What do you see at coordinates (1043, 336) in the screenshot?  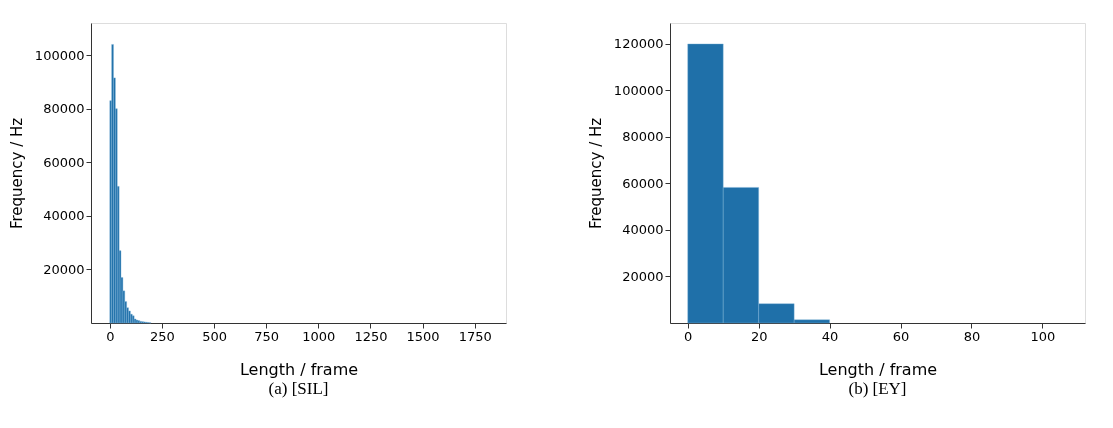 I see `x-tick-label: 100` at bounding box center [1043, 336].